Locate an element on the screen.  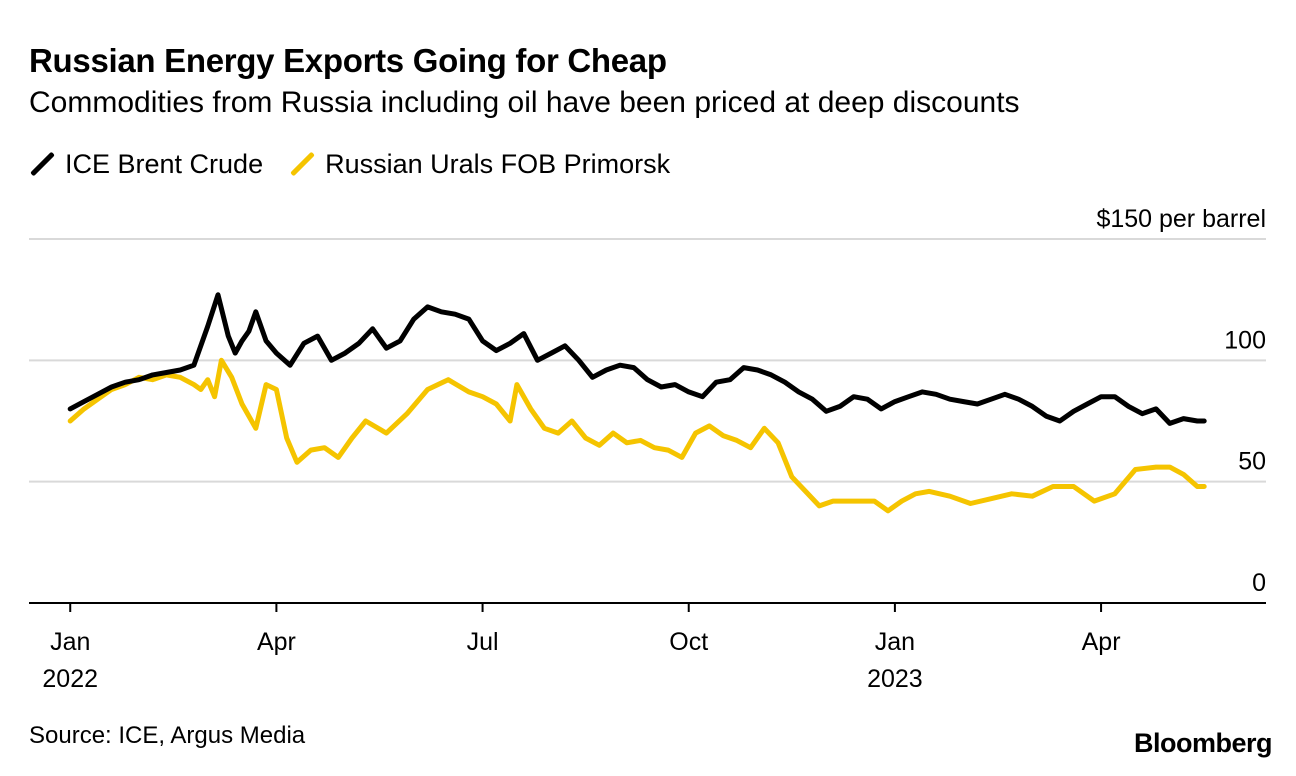
y-tick-label-0: 0 is located at coordinates (1259, 583).